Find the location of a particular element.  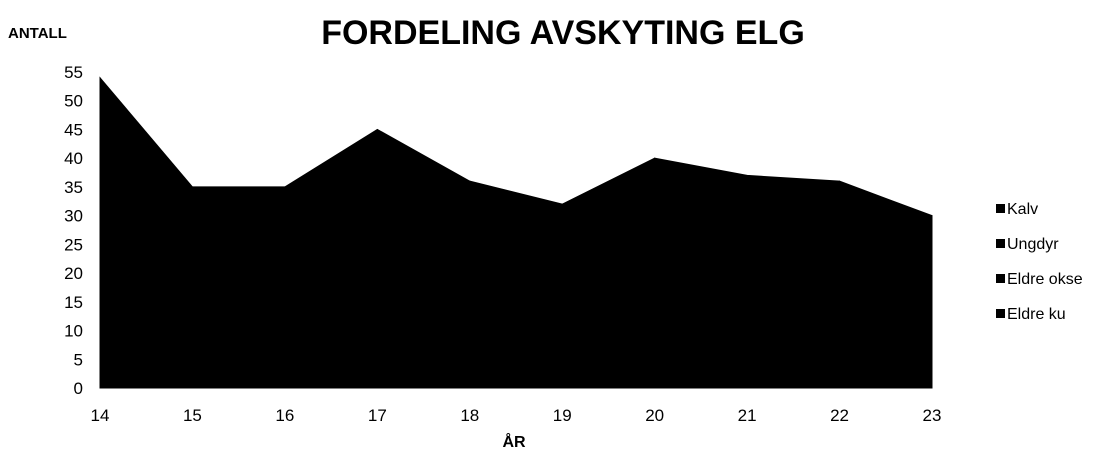

y-tick-label: 35 is located at coordinates (73, 187).